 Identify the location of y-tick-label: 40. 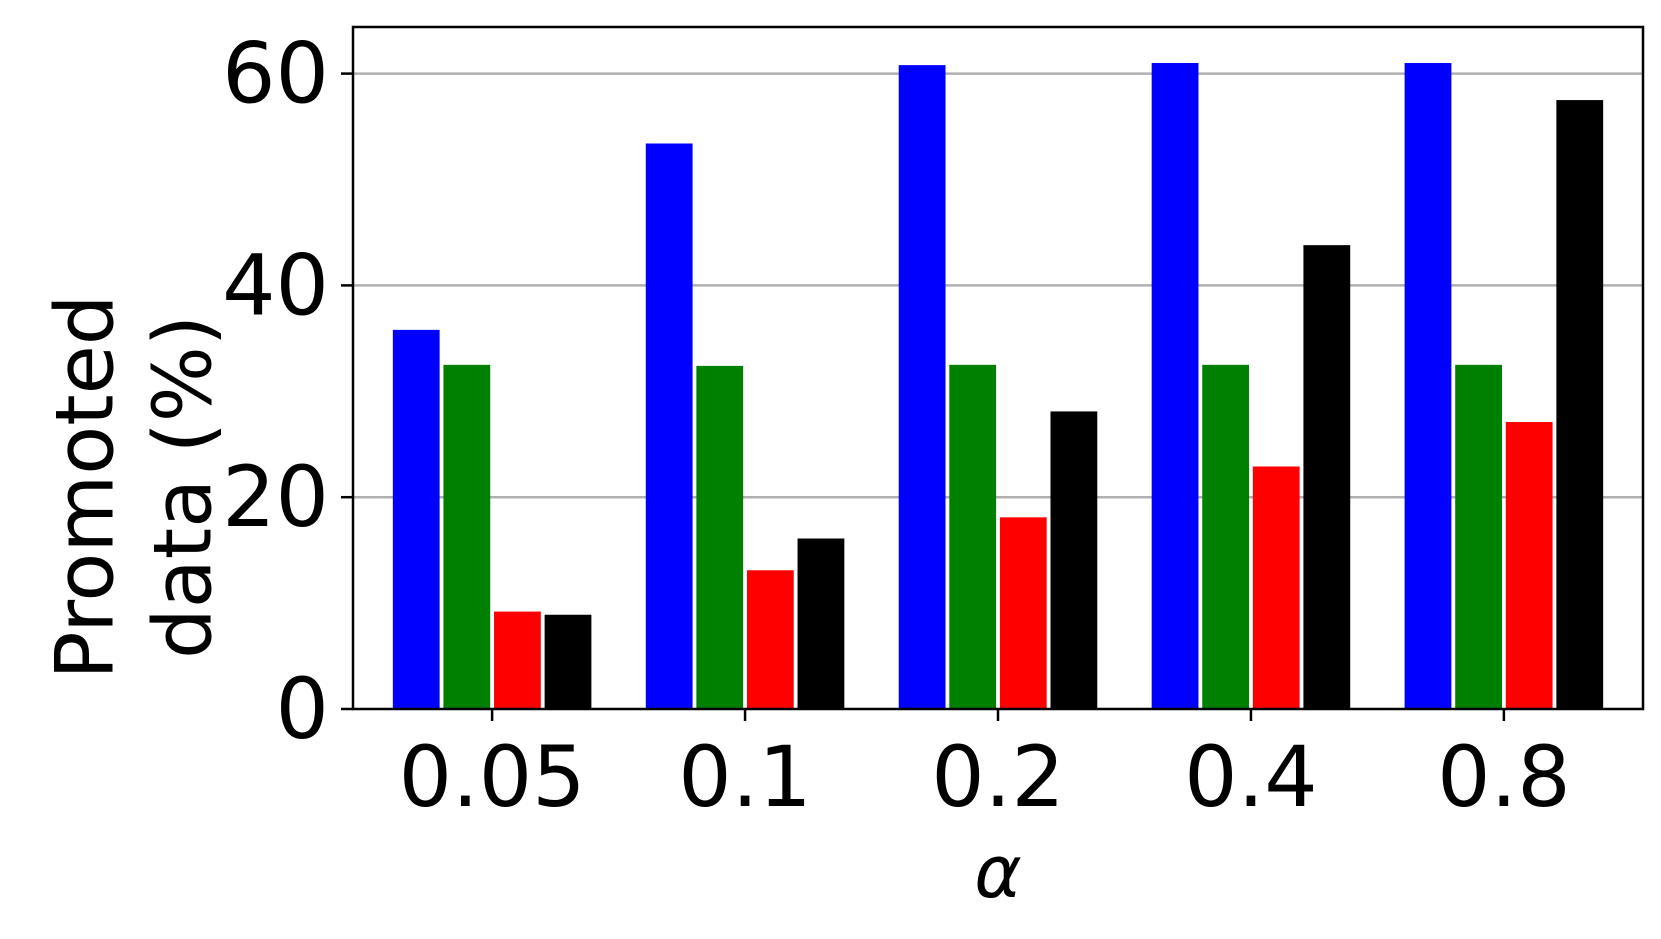
(275, 285).